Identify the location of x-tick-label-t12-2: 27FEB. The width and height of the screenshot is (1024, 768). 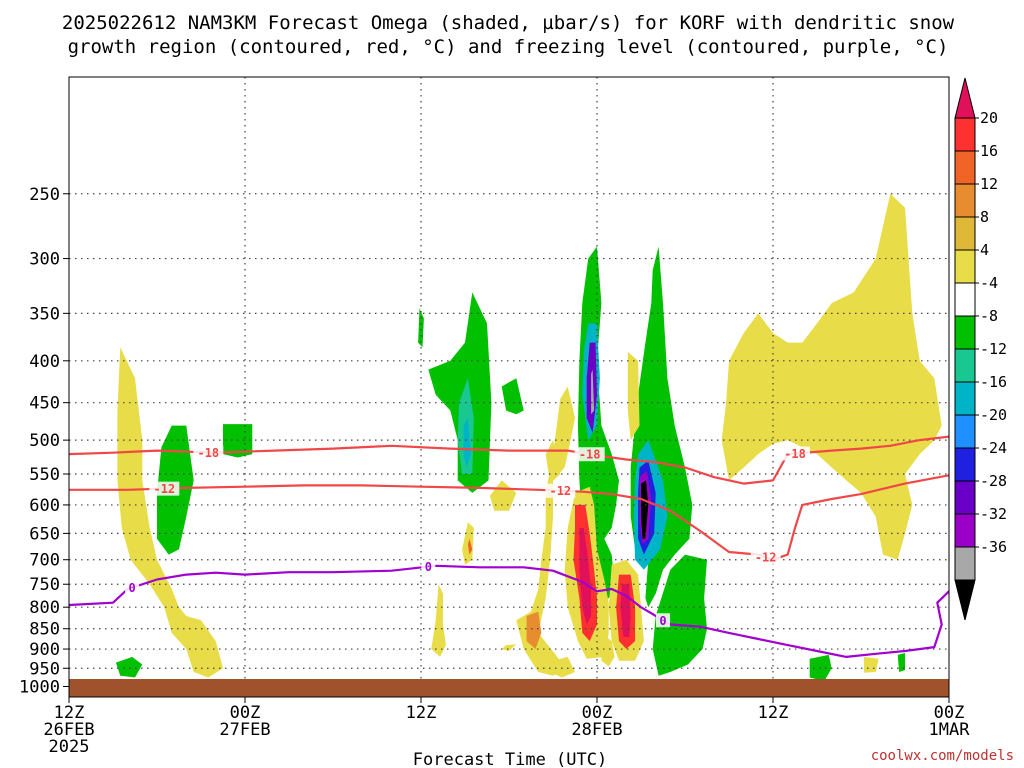
(244, 730).